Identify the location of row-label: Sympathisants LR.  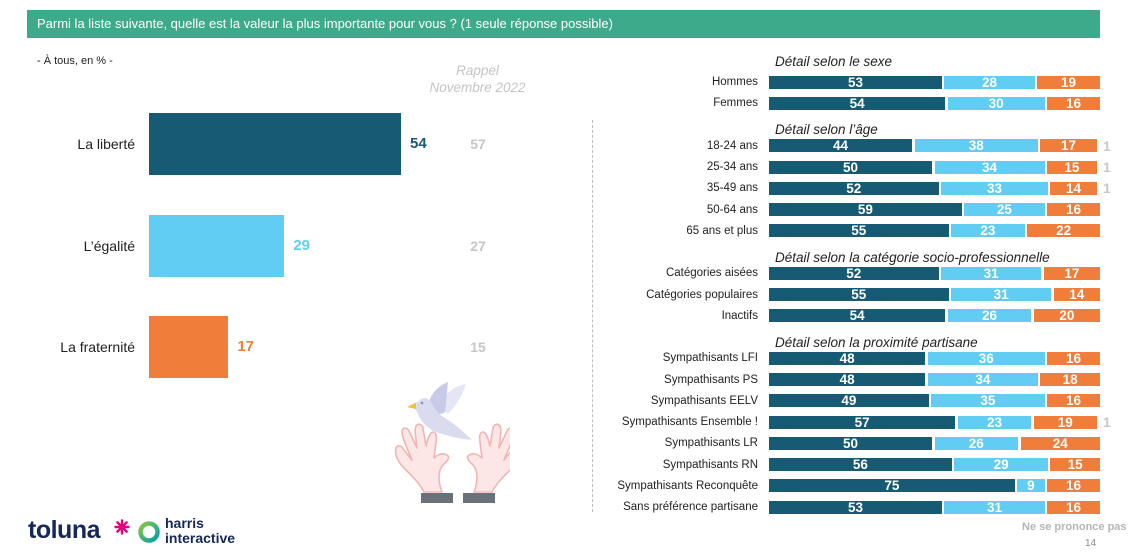
(711, 443).